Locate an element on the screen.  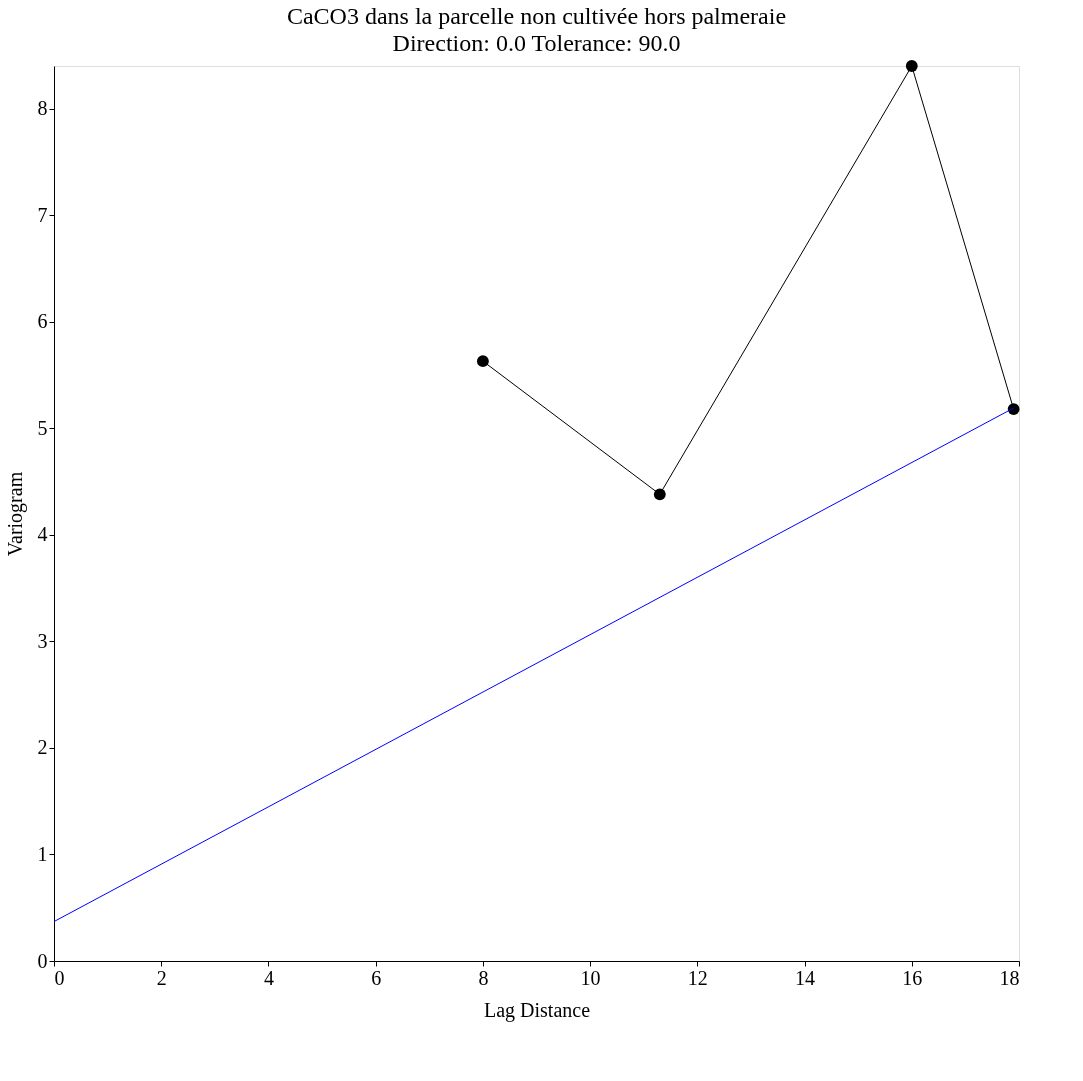
x-tick-label: 16 is located at coordinates (912, 977).